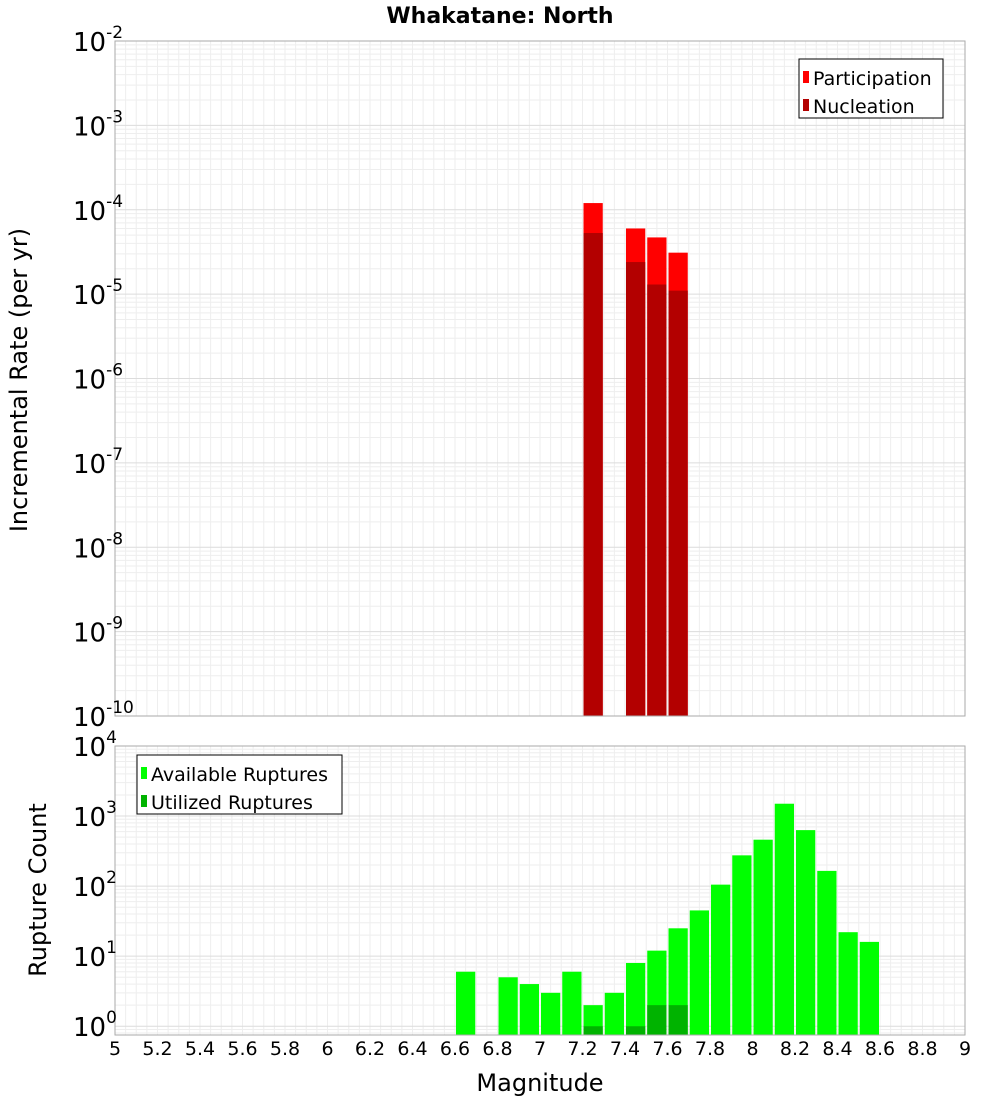  I want to click on bottom-x-tick-label: 8.2, so click(795, 1049).